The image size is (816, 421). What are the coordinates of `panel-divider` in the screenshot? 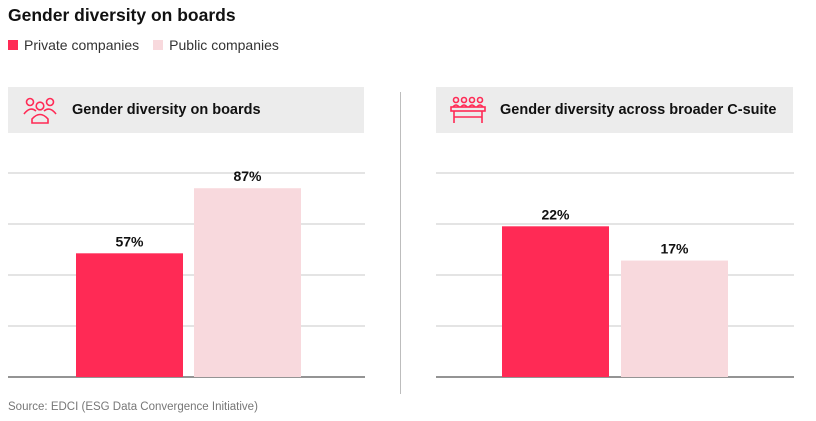 It's located at (400, 243).